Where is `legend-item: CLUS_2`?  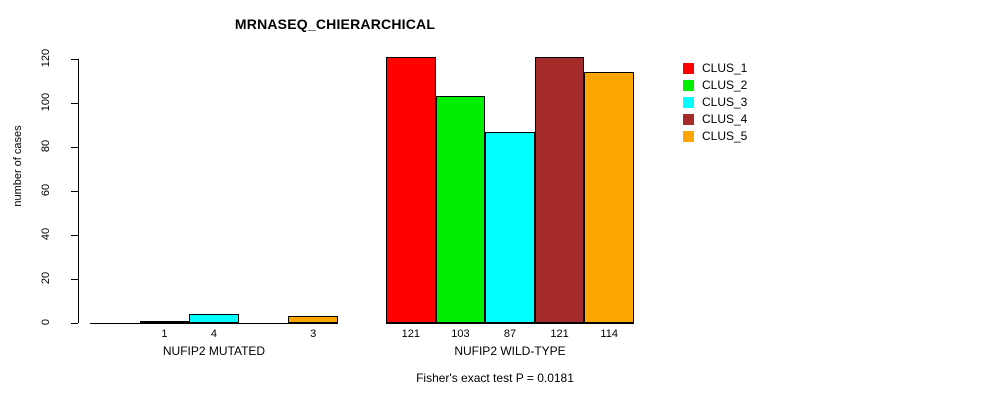
legend-item: CLUS_2 is located at coordinates (715, 85).